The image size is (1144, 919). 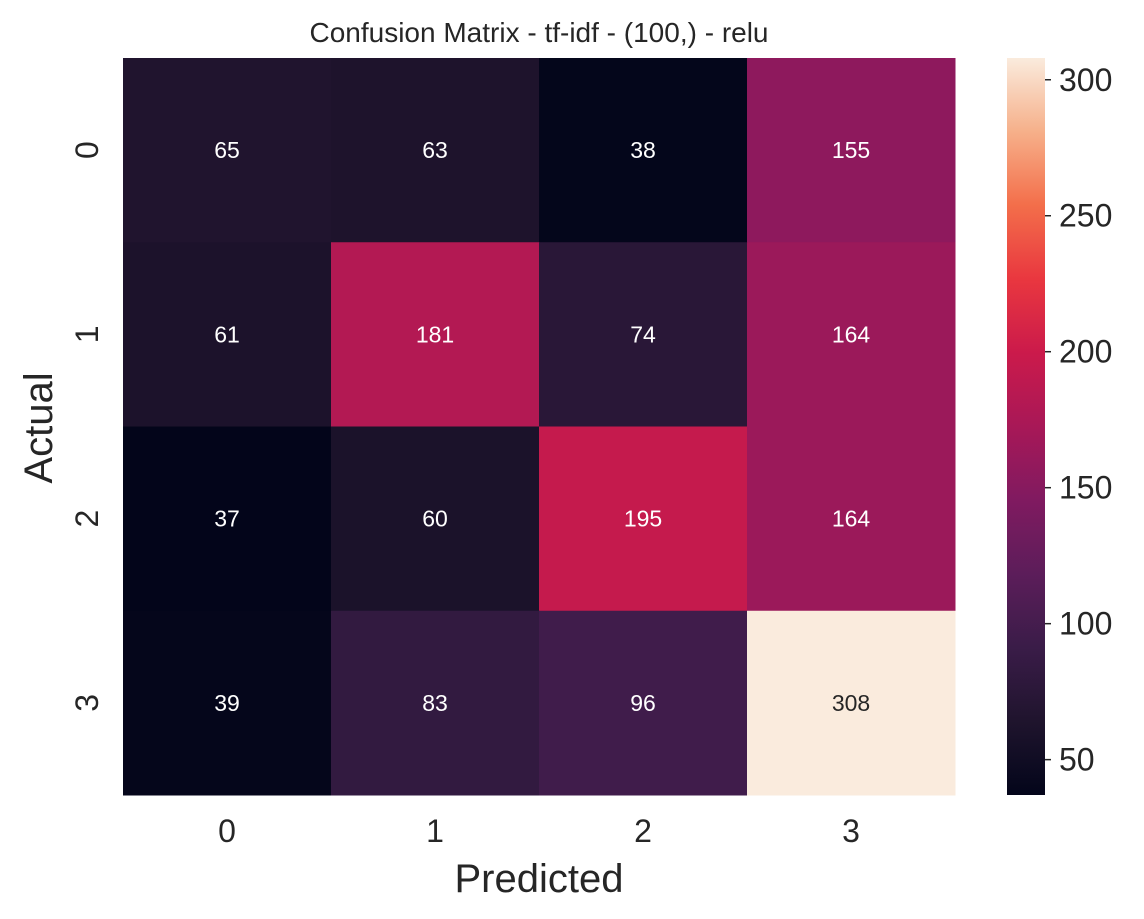 I want to click on colorbar, so click(x=1026, y=426).